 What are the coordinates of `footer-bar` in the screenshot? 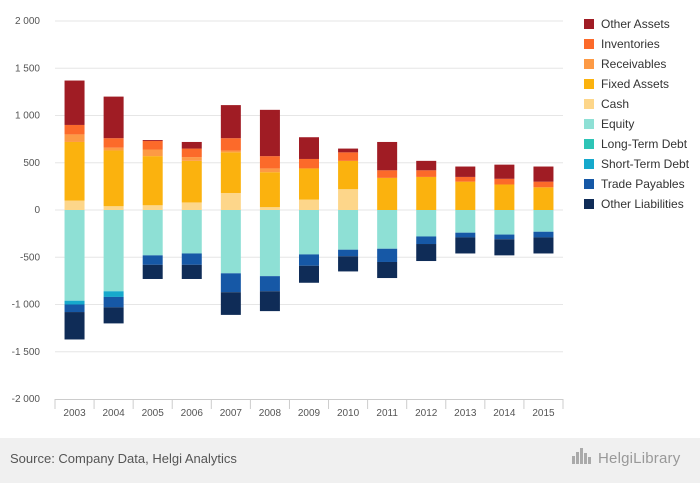 It's located at (350, 460).